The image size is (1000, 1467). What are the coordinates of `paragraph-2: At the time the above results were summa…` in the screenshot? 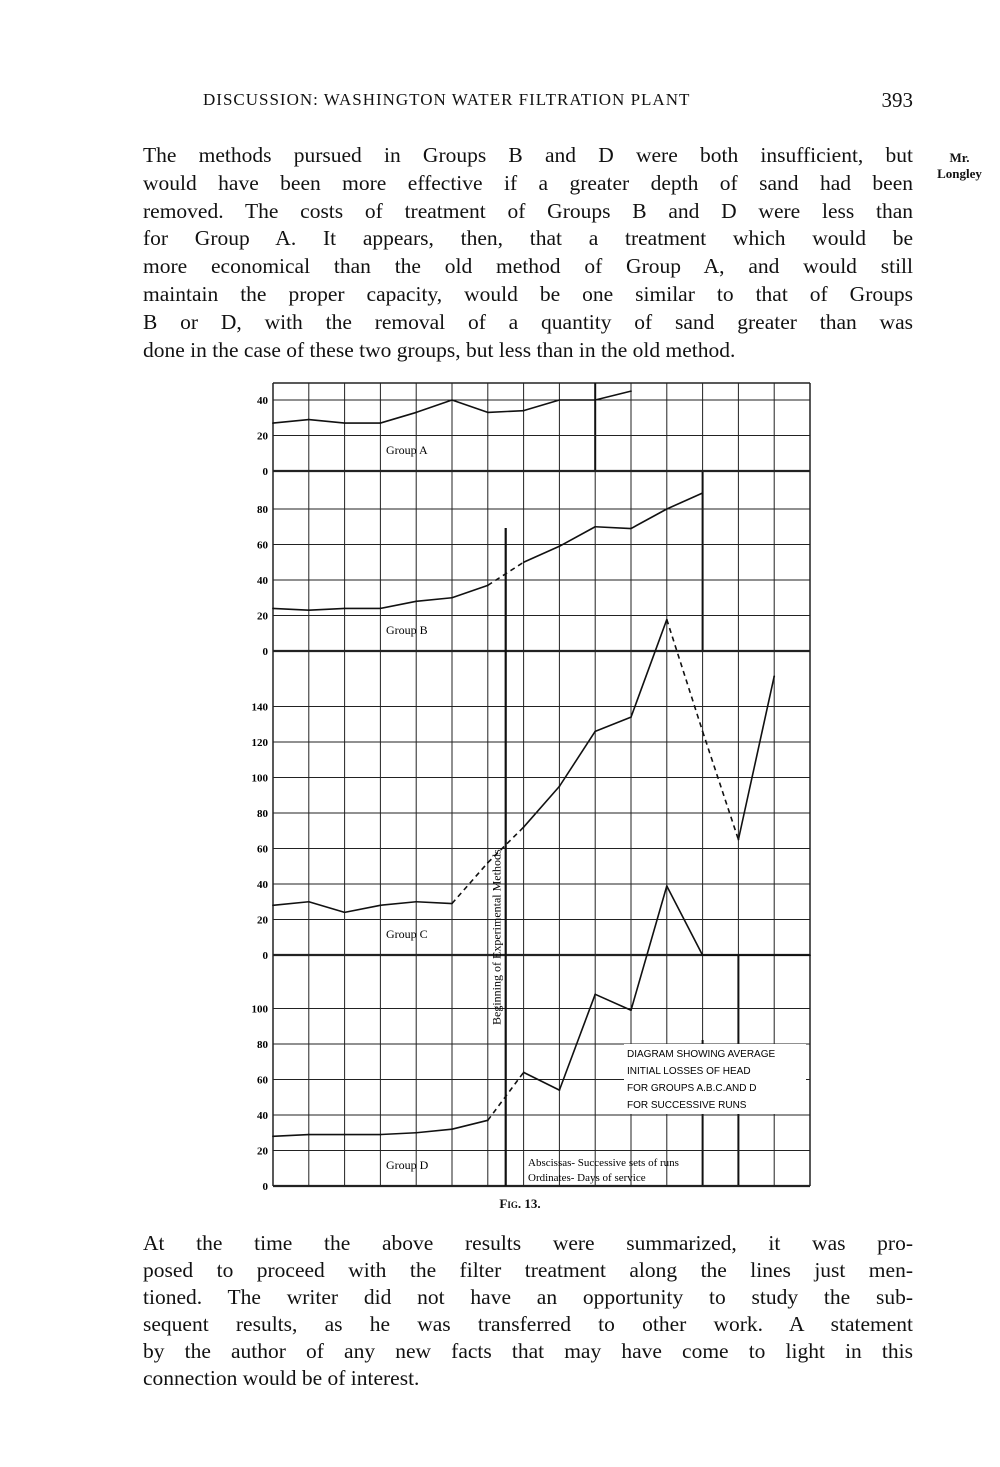 It's located at (528, 1311).